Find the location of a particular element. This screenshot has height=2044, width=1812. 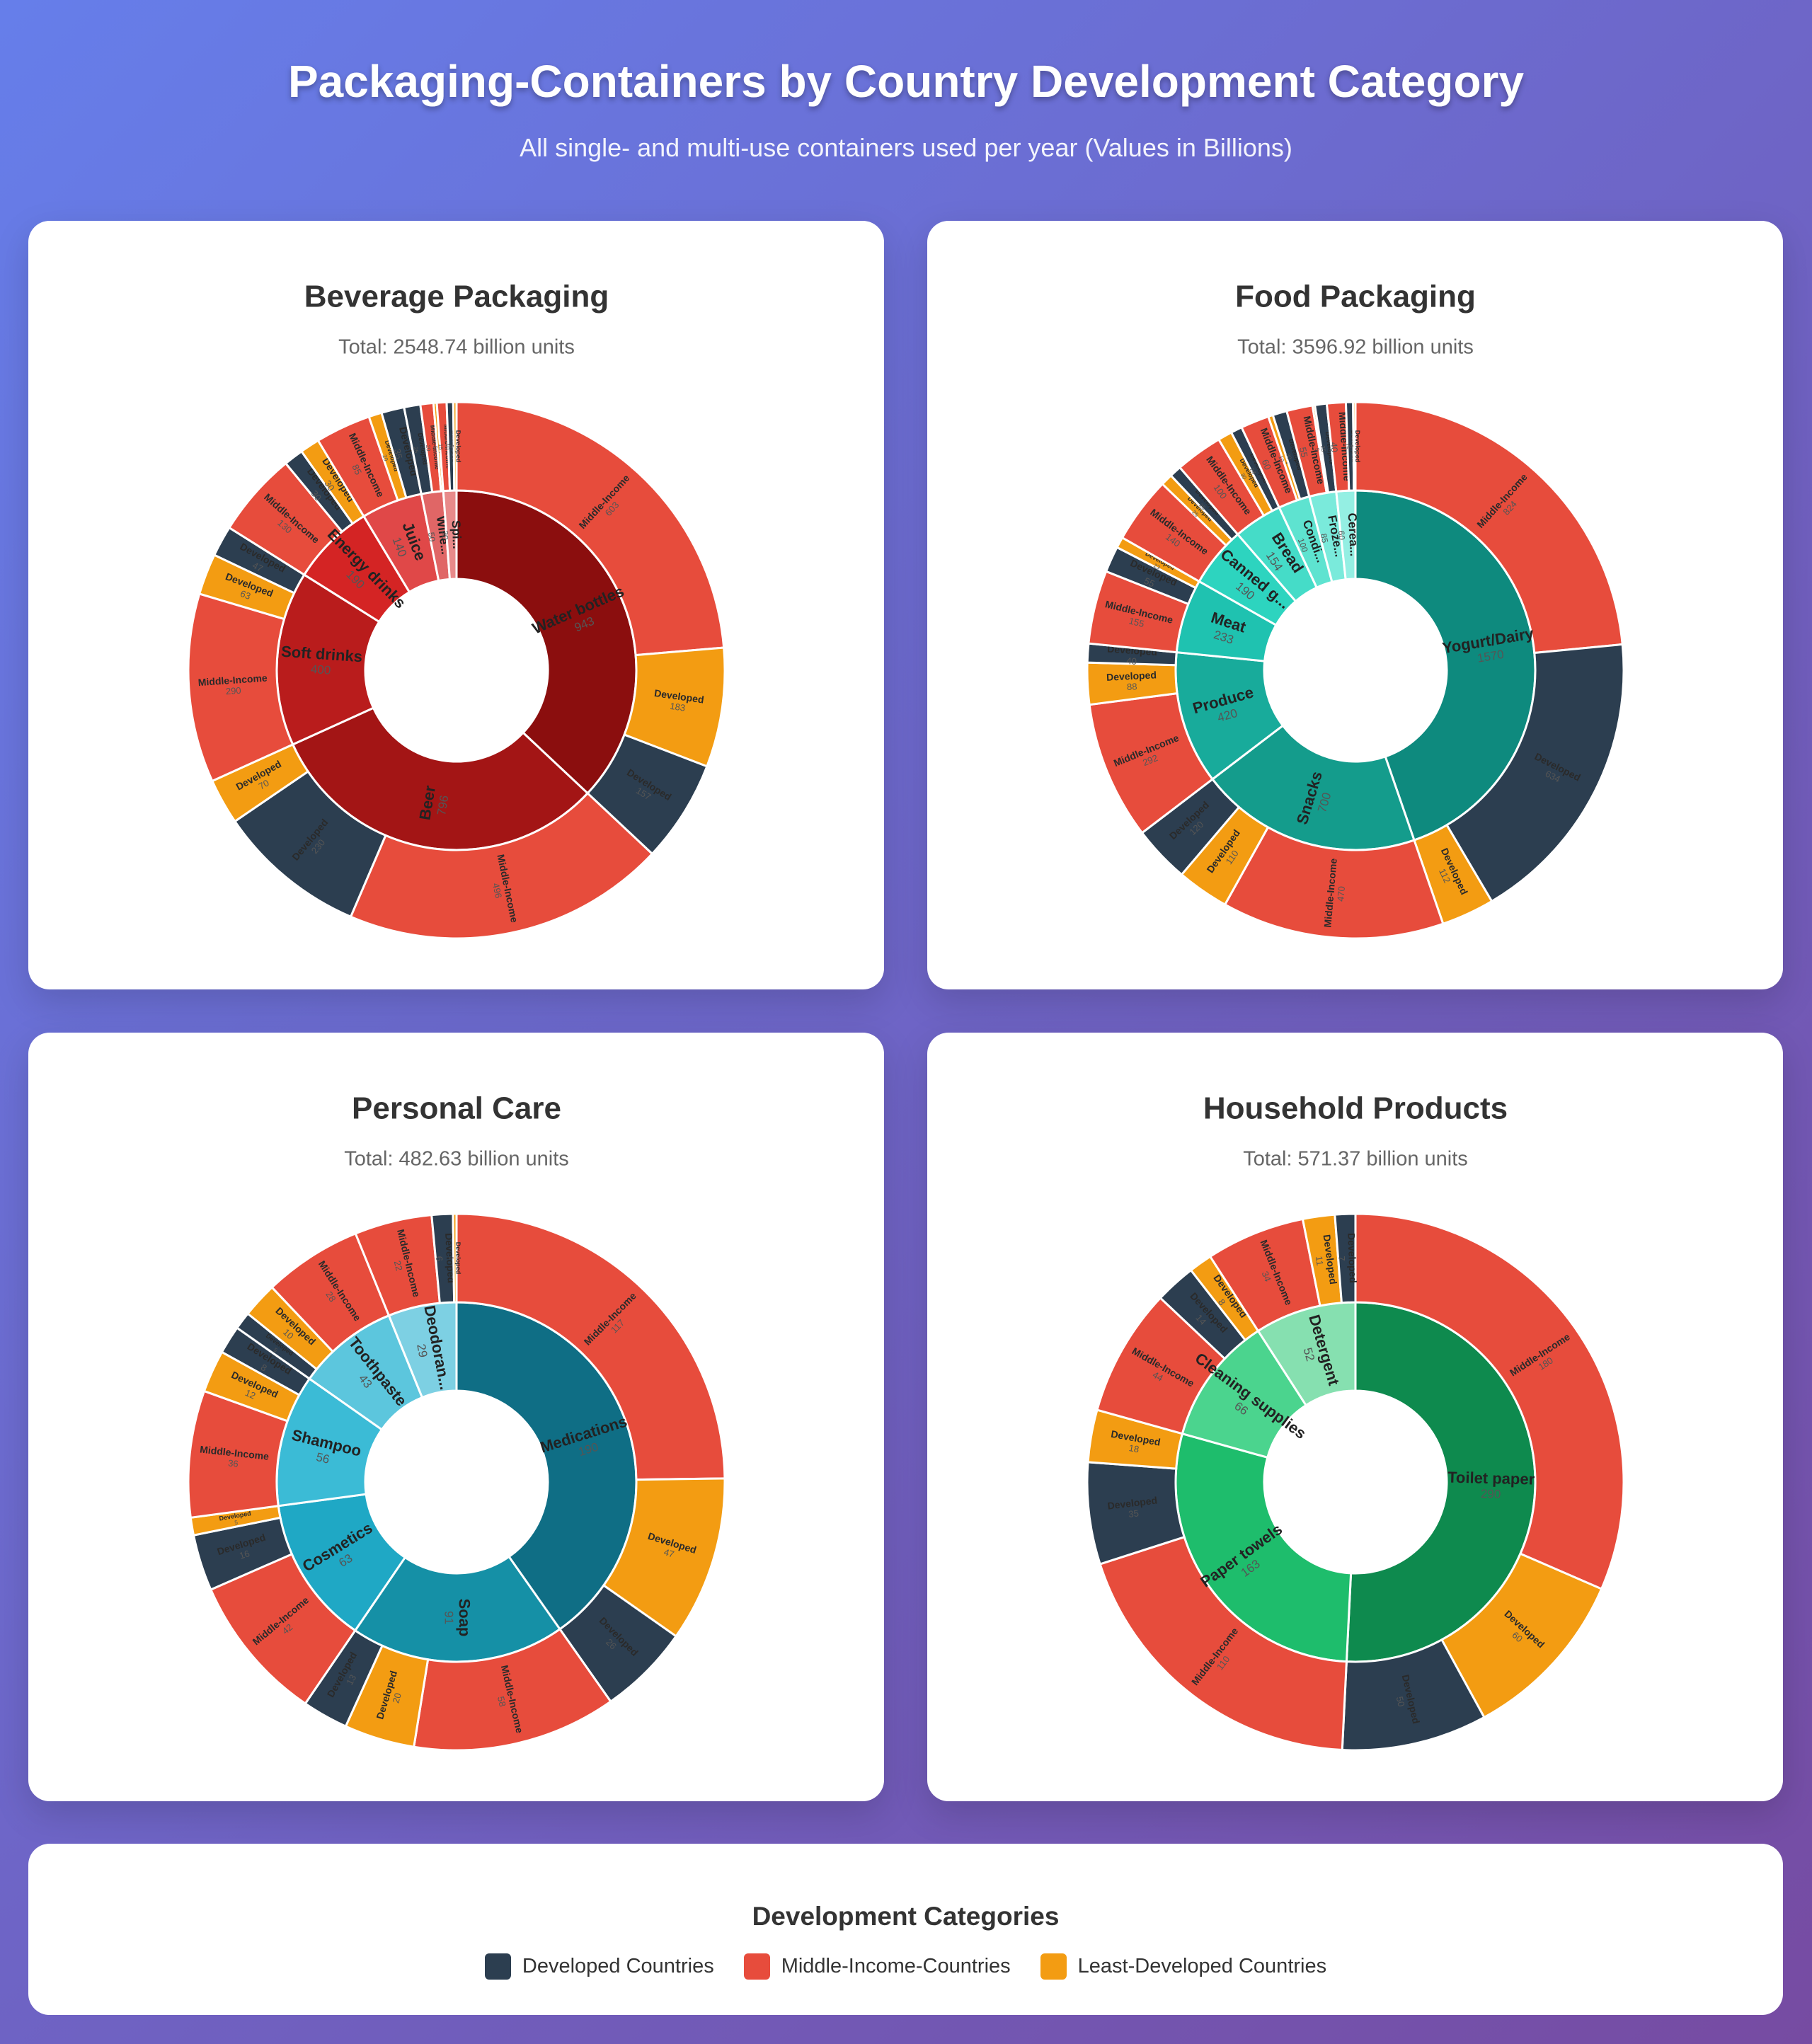

segment-value: 63 is located at coordinates (246, 595).